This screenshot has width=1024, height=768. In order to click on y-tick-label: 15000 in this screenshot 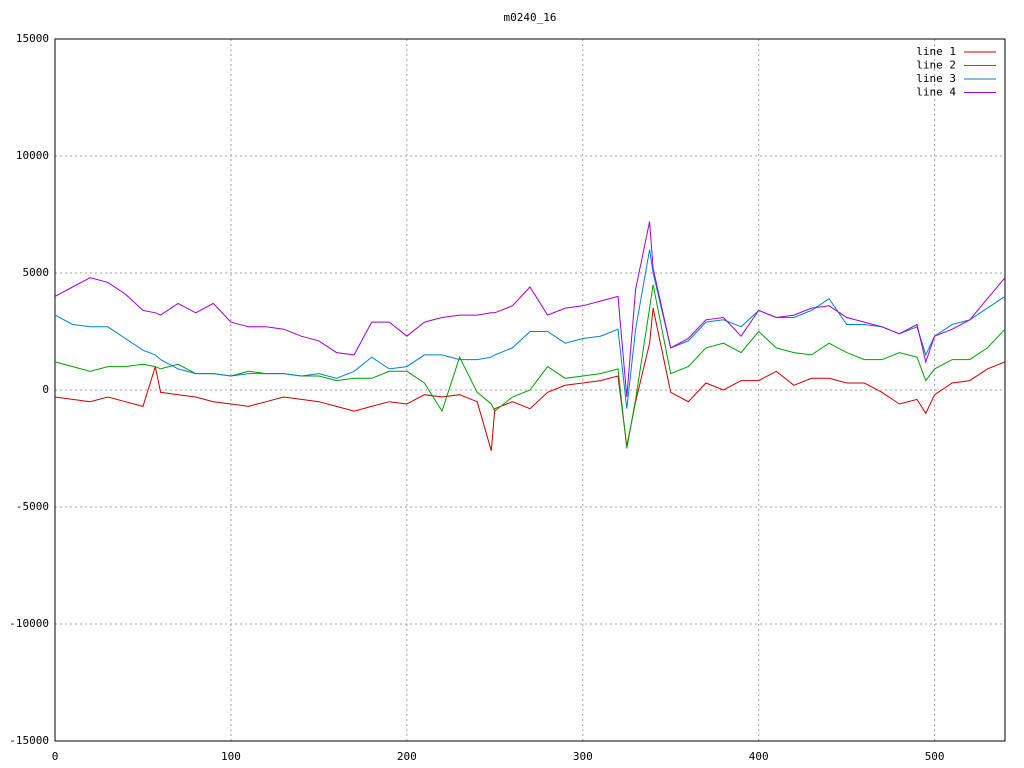, I will do `click(32, 38)`.